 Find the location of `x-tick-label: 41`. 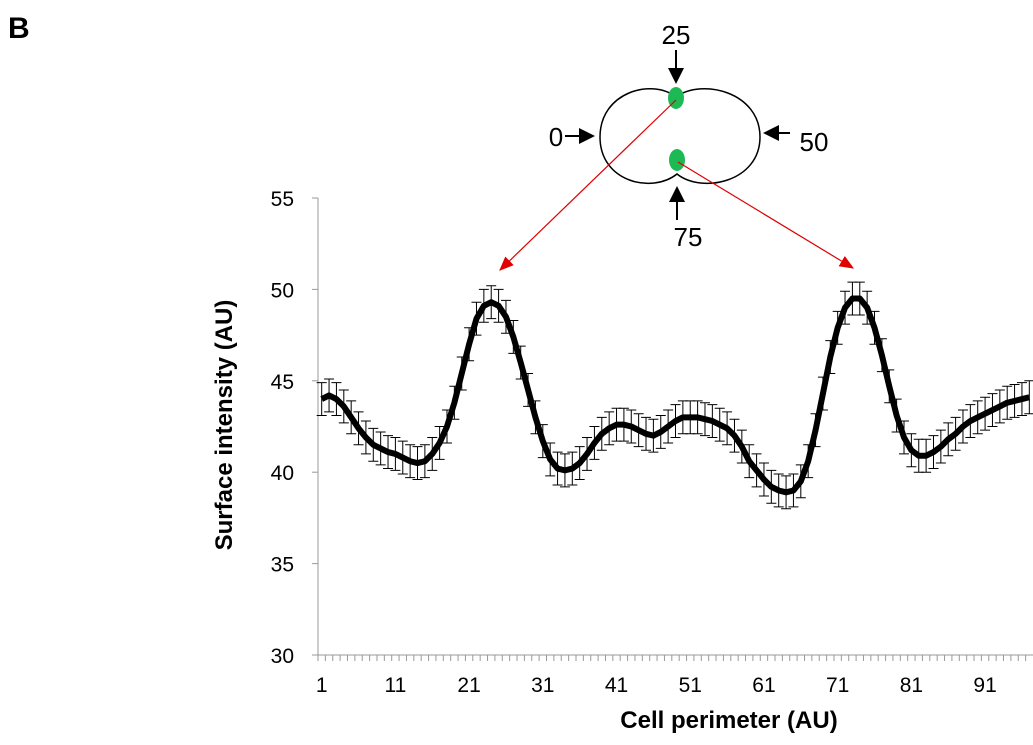

x-tick-label: 41 is located at coordinates (616, 685).